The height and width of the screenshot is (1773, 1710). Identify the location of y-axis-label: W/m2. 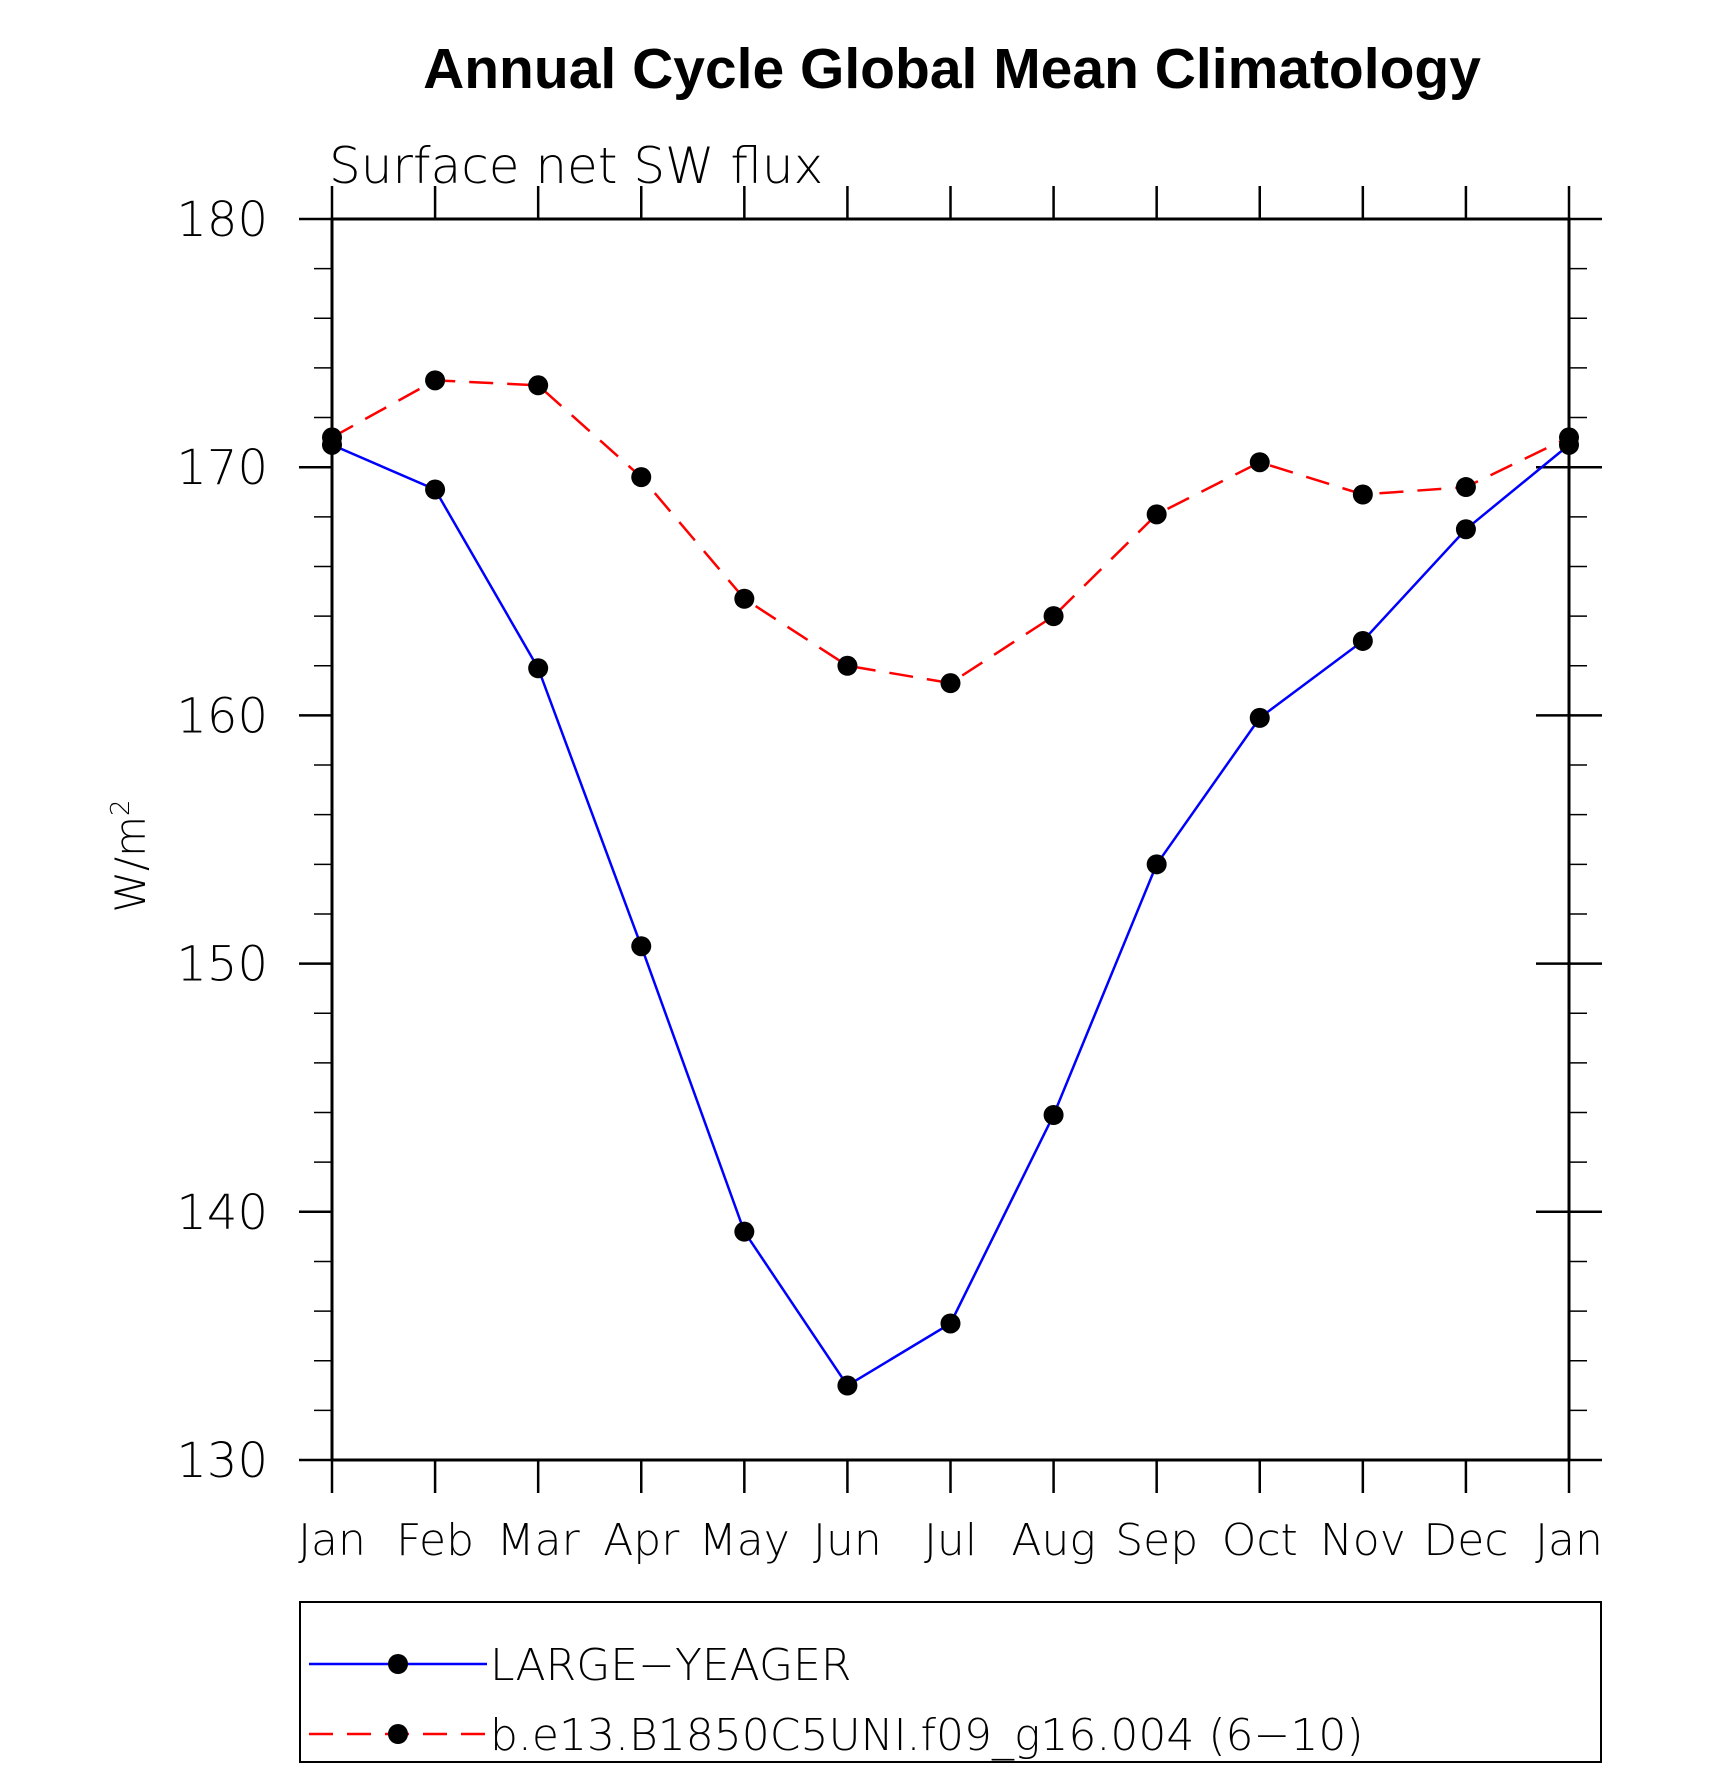
(130, 855).